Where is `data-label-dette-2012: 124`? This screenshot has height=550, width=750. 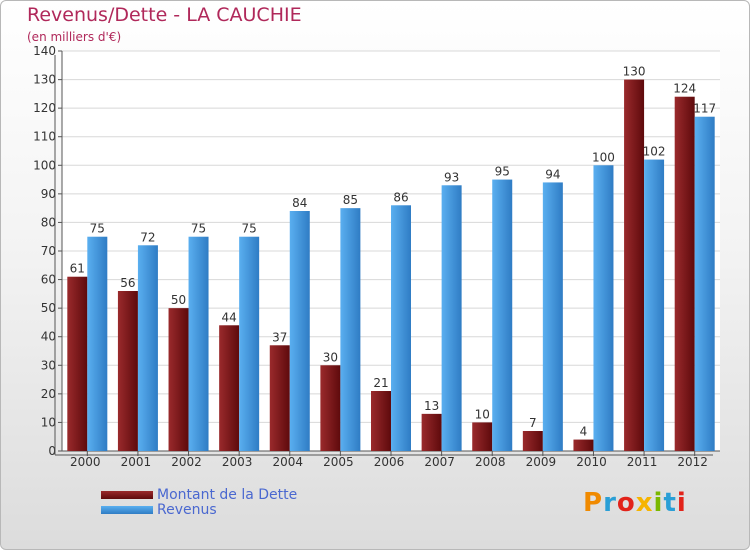
data-label-dette-2012: 124 is located at coordinates (684, 89).